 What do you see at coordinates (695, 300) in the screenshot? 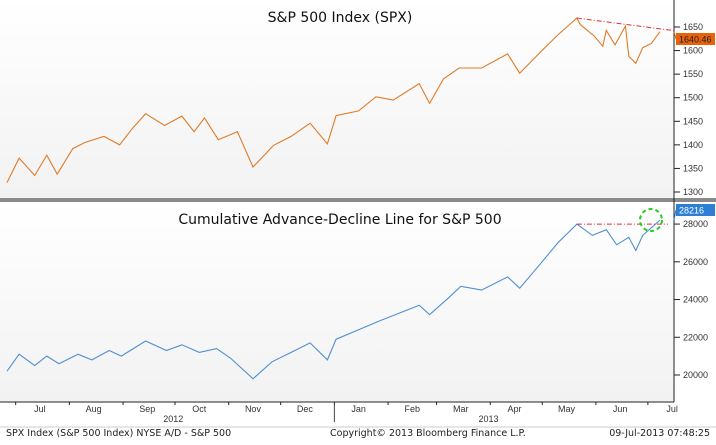
I see `y-tick-label: 24000` at bounding box center [695, 300].